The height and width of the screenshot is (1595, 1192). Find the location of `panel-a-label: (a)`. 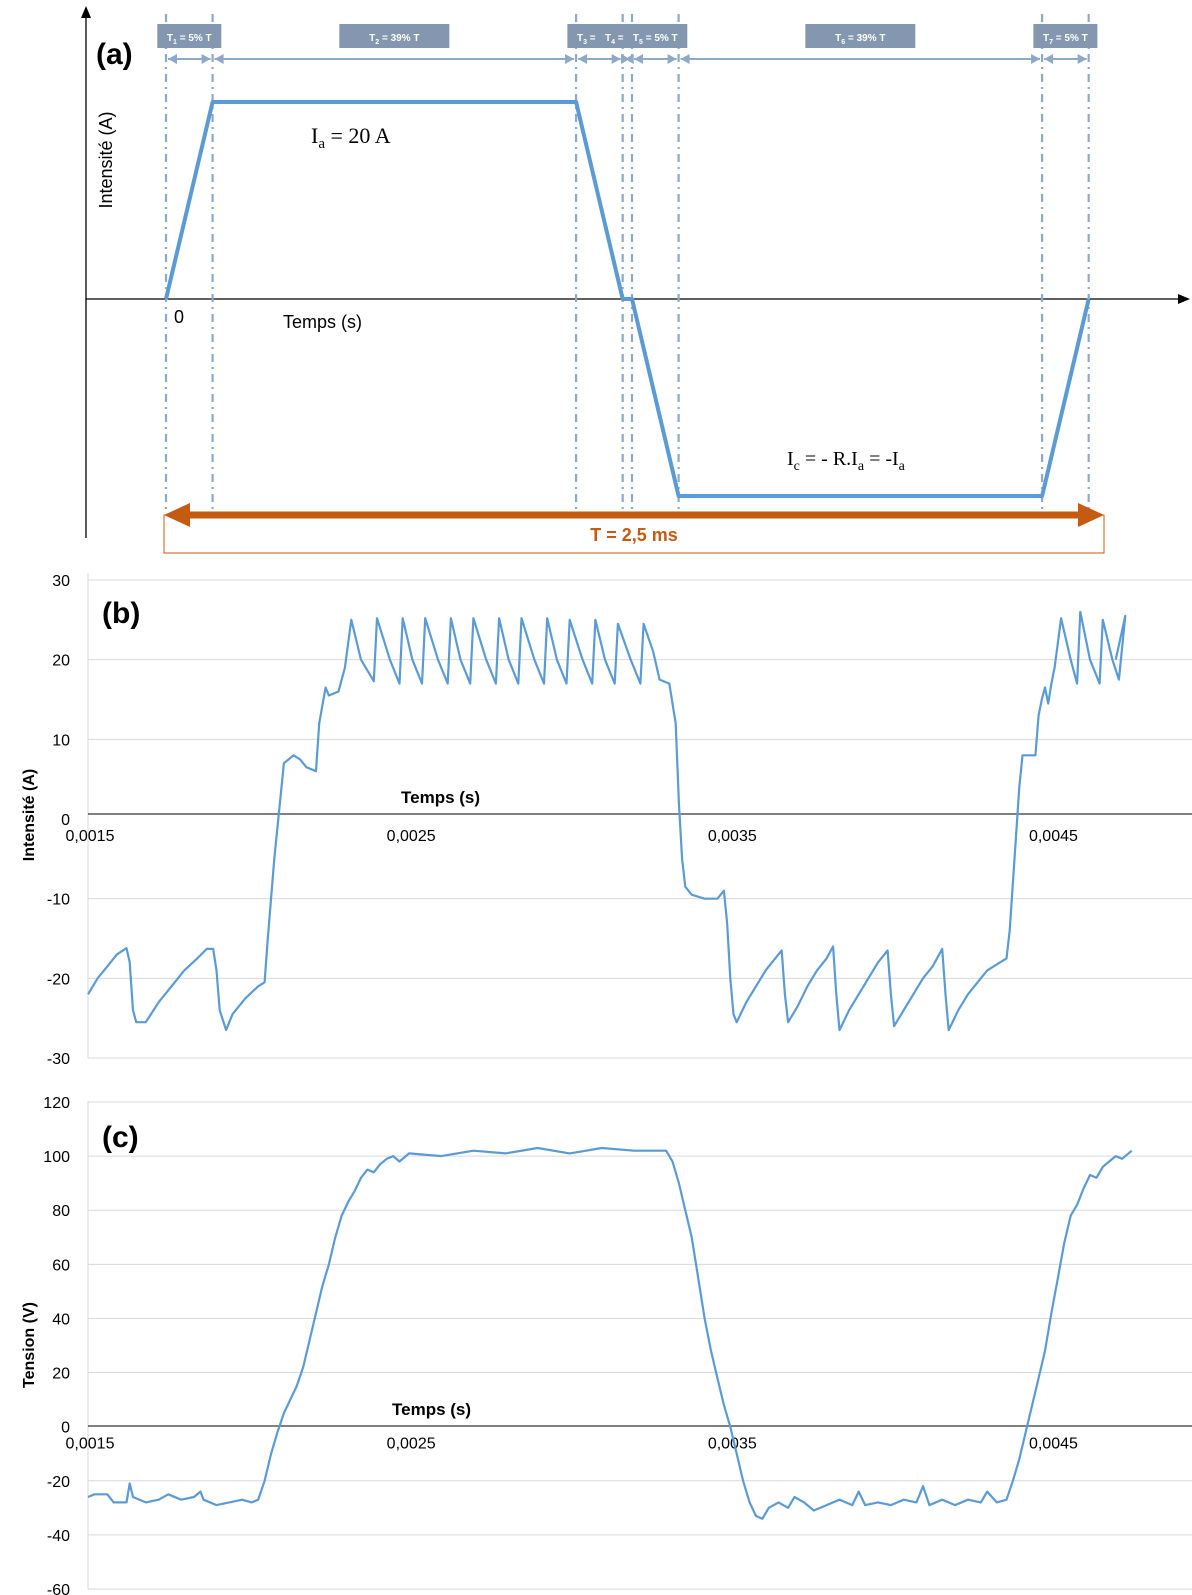

panel-a-label: (a) is located at coordinates (114, 54).